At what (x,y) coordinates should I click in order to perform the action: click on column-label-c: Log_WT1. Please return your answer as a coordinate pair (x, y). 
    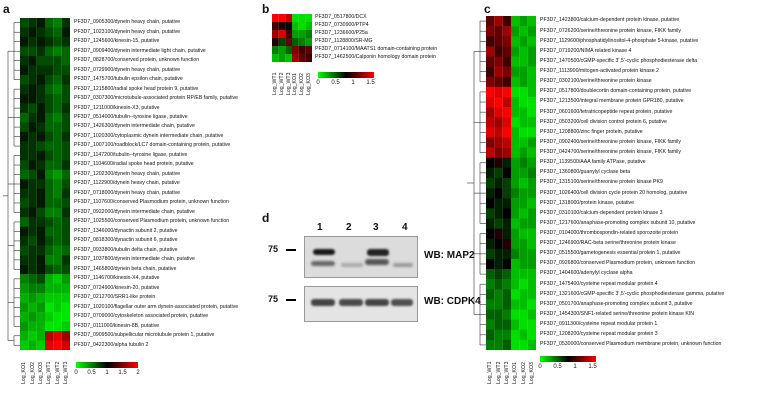
    Looking at the image, I should click on (490, 373).